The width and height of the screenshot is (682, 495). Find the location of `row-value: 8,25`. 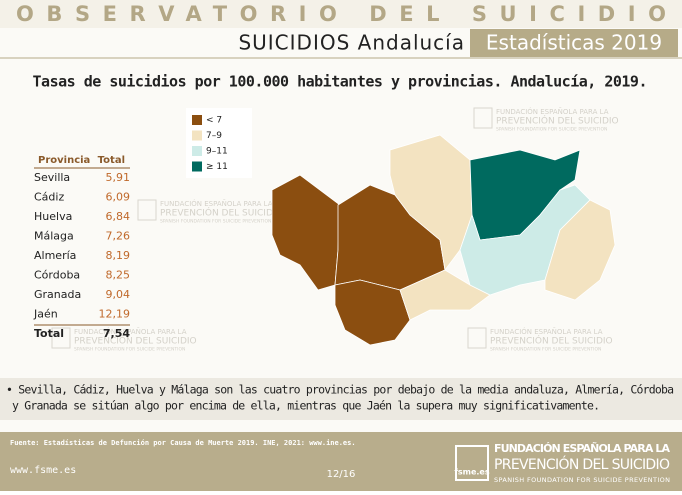

row-value: 8,25 is located at coordinates (118, 275).